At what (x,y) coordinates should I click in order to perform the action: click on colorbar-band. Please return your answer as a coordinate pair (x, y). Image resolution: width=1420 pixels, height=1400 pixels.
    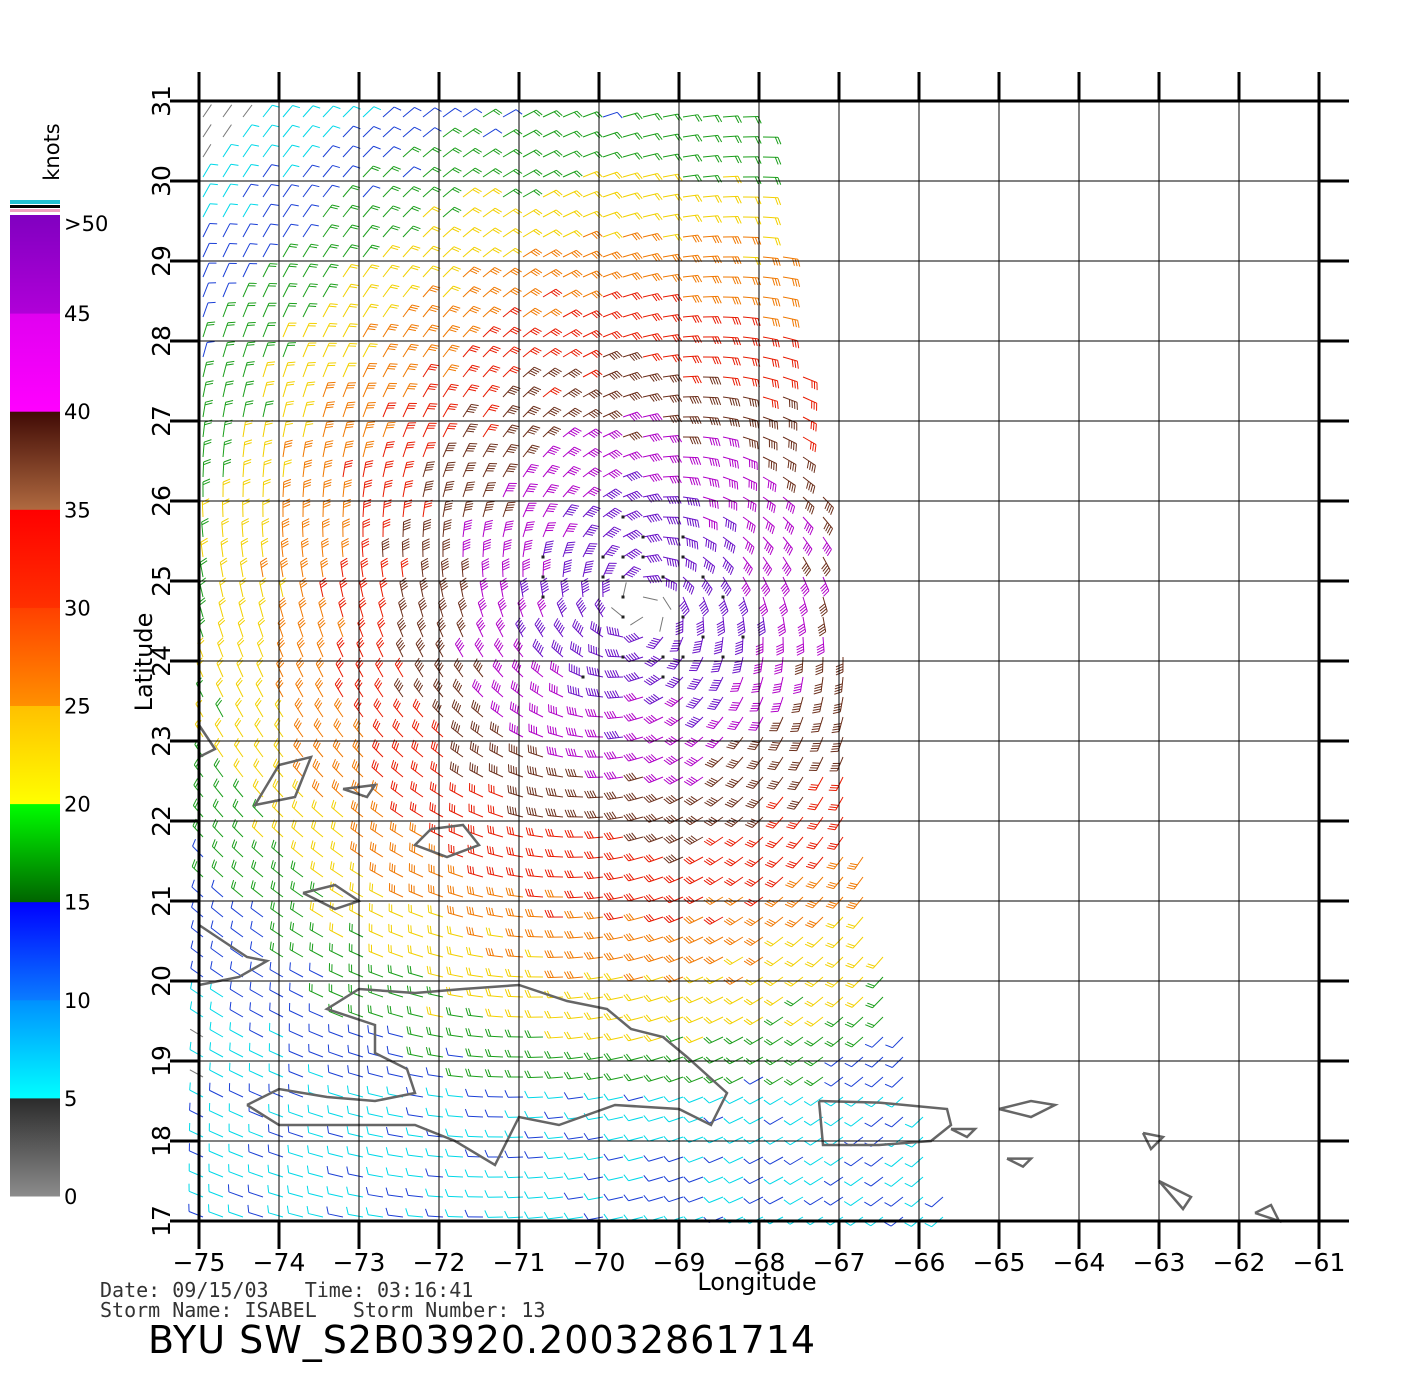
    Looking at the image, I should click on (35, 755).